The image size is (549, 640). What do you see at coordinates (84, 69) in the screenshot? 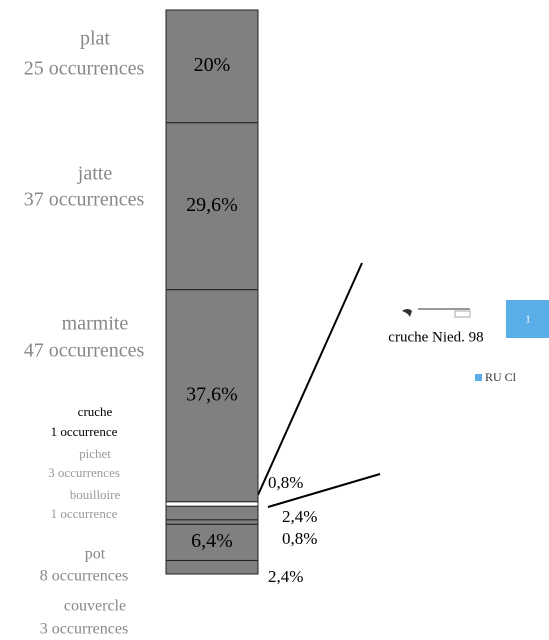
I see `occurrence-label: 25 occurrences` at bounding box center [84, 69].